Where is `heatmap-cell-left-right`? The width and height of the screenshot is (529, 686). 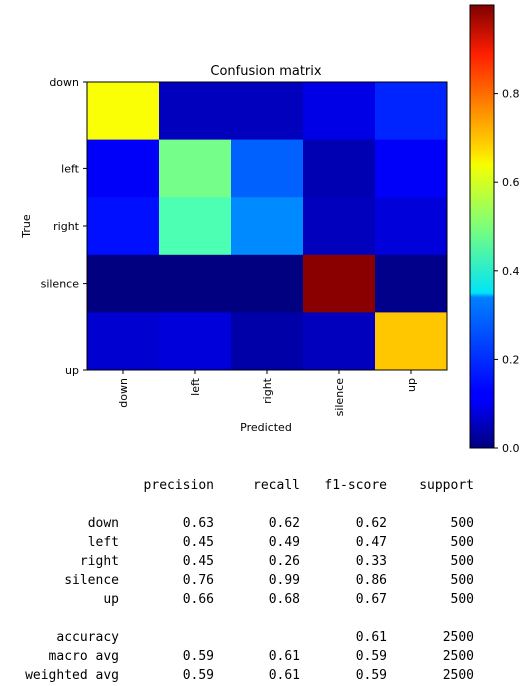
heatmap-cell-left-right is located at coordinates (267, 168).